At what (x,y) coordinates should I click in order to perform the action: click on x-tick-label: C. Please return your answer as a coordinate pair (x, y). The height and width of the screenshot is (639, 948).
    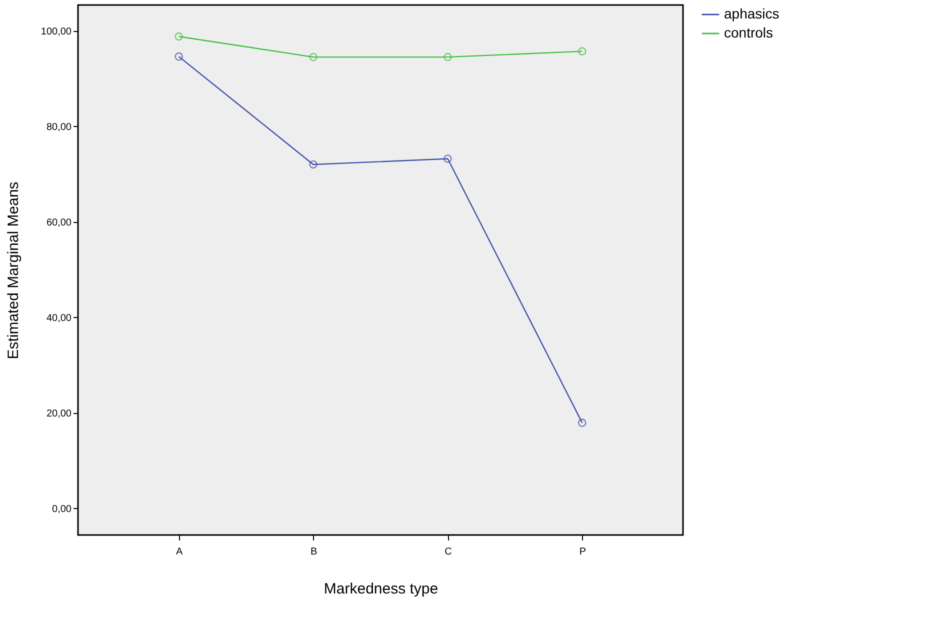
    Looking at the image, I should click on (448, 552).